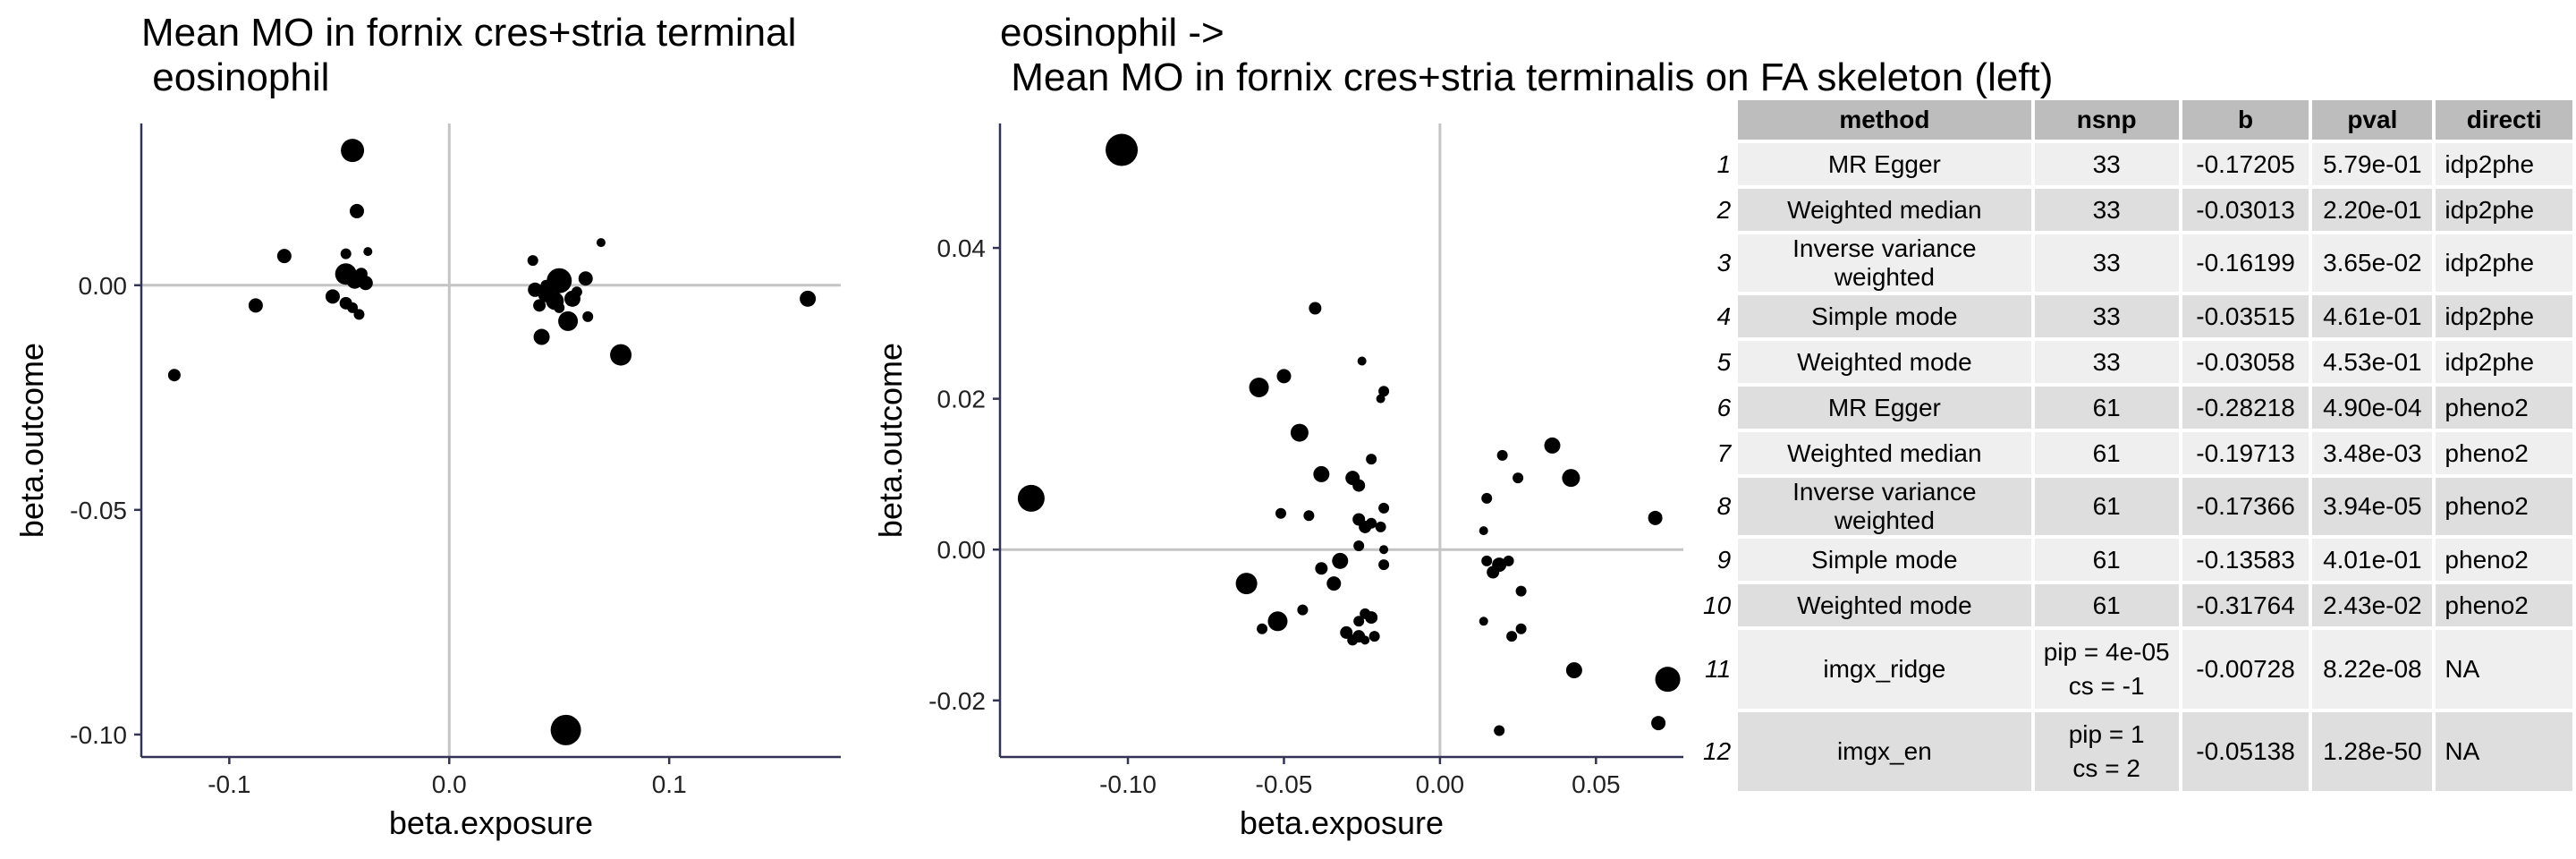 The width and height of the screenshot is (2576, 859). I want to click on cell-b: -0.16199, so click(2245, 263).